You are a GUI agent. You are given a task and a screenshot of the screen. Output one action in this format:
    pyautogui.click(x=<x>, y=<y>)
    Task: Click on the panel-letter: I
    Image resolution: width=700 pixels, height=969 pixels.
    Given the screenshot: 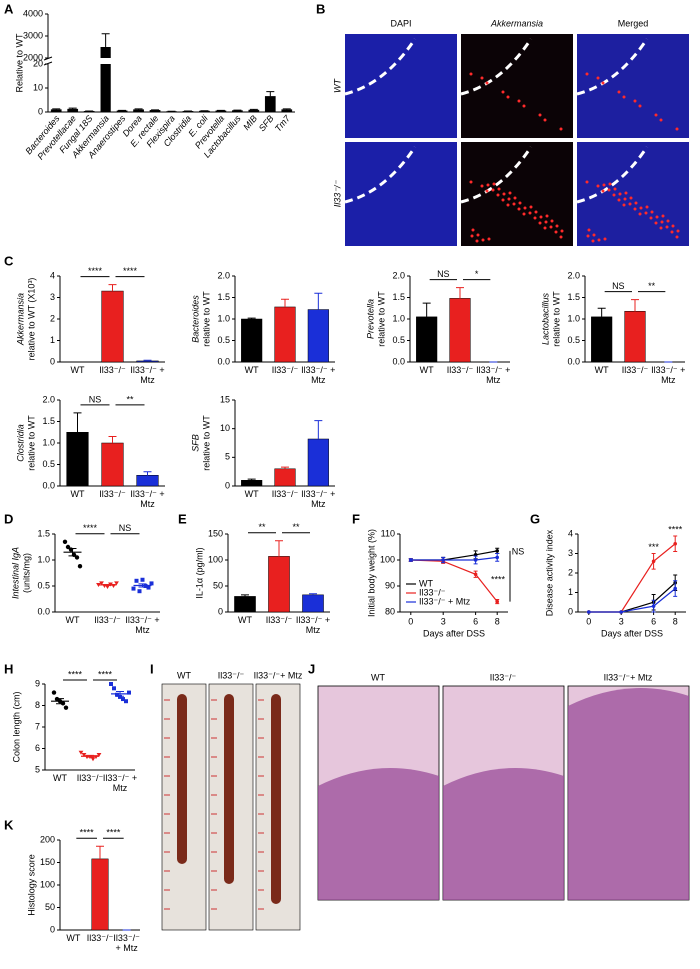 What is the action you would take?
    pyautogui.click(x=152, y=668)
    